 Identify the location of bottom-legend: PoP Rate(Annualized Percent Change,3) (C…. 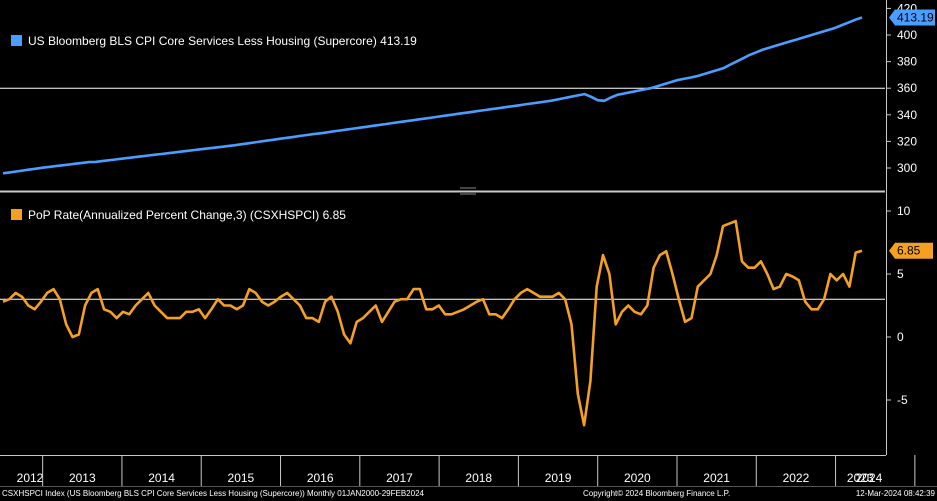
(175, 215).